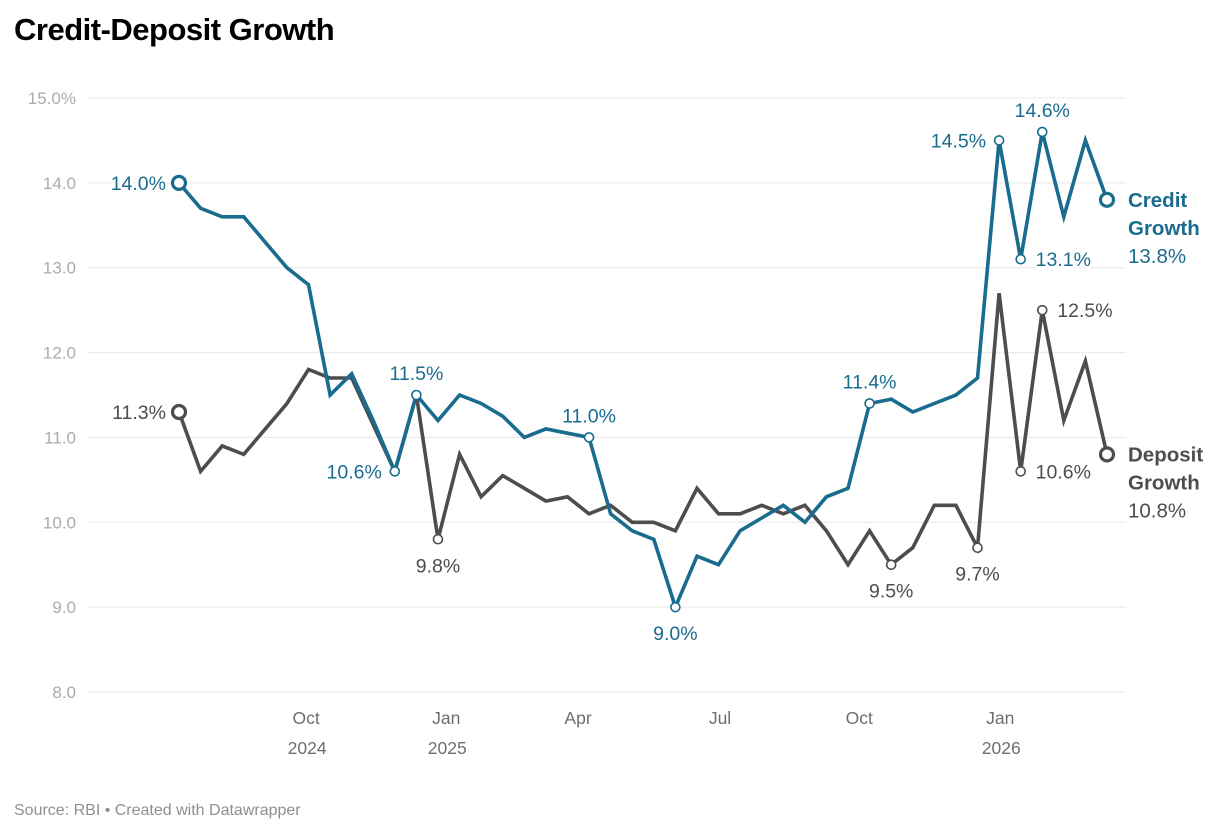 This screenshot has width=1220, height=838. What do you see at coordinates (1164, 482) in the screenshot?
I see `deposit-growth-series-label: Growth` at bounding box center [1164, 482].